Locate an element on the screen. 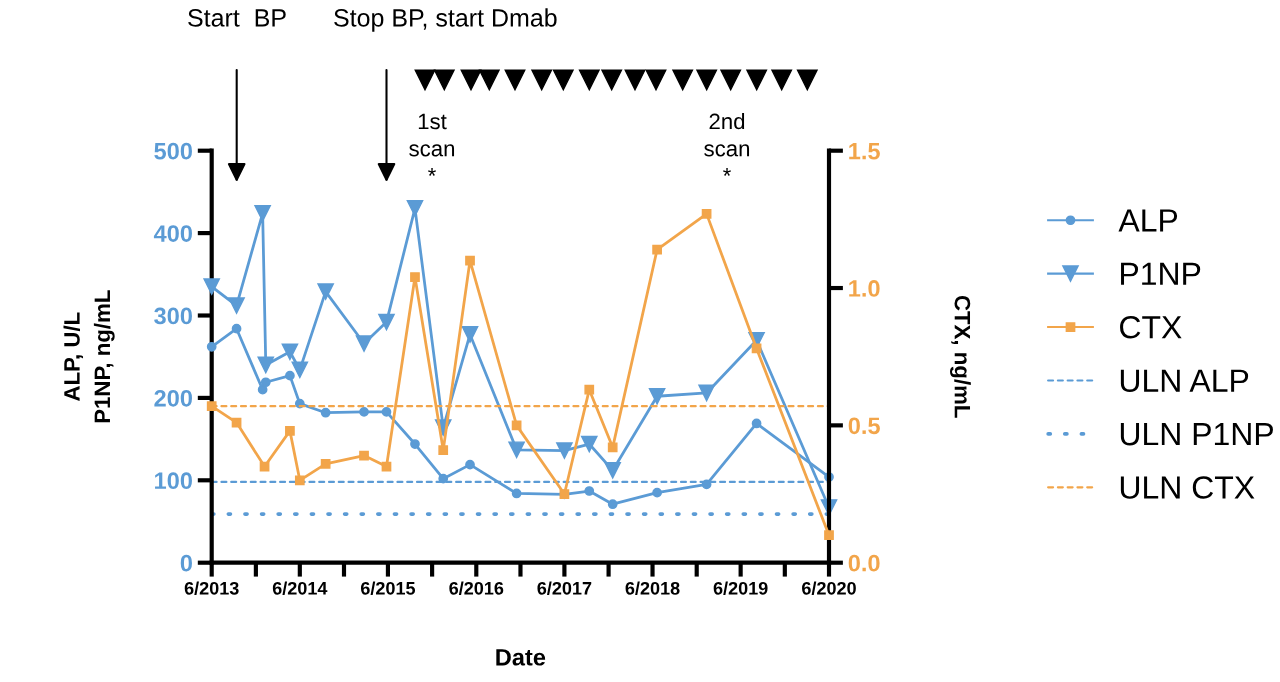 The width and height of the screenshot is (1280, 682). text: Start BP is located at coordinates (237, 18).